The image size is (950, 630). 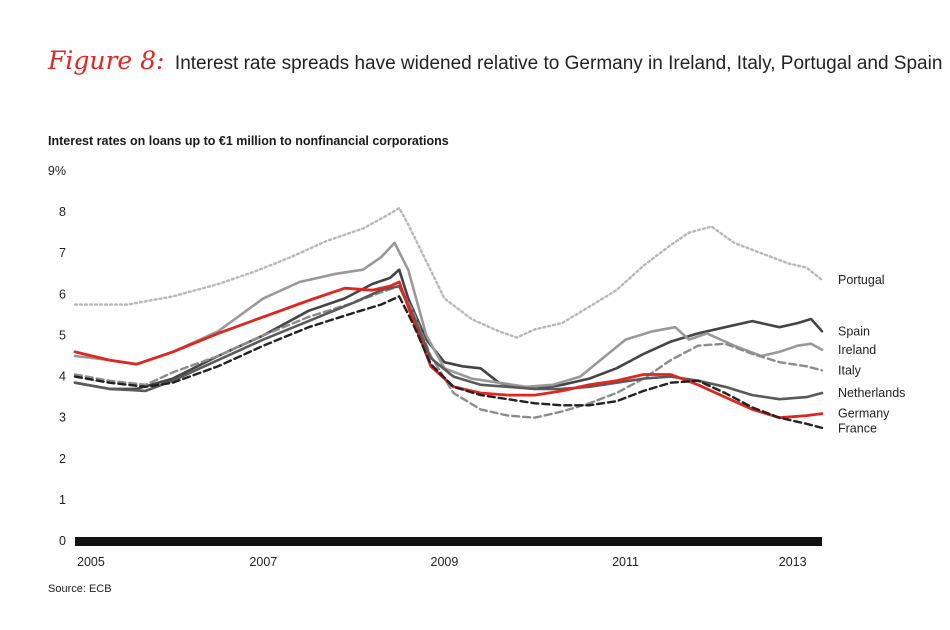 I want to click on y-axis: 0 1 2 3 4 5 6 7 8 9%, so click(x=57, y=356).